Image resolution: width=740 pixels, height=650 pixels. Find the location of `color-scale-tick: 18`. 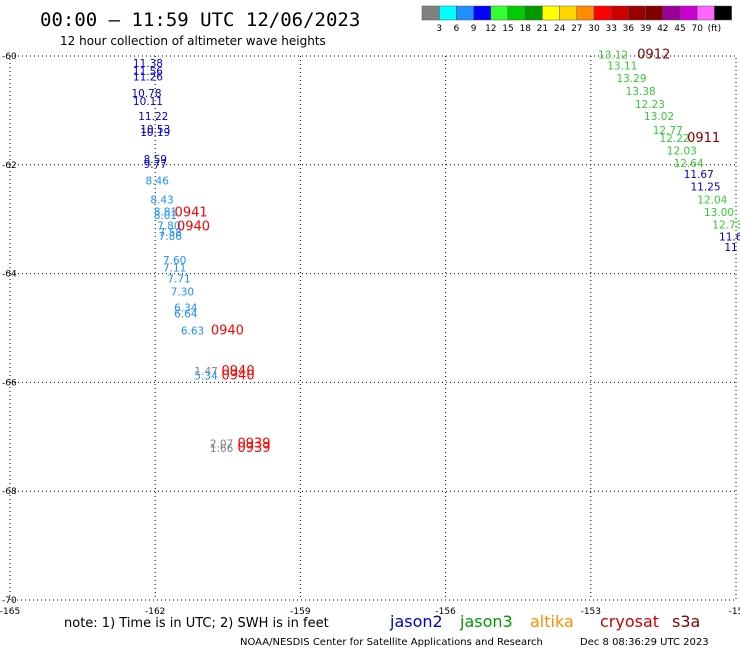

color-scale-tick: 18 is located at coordinates (525, 29).